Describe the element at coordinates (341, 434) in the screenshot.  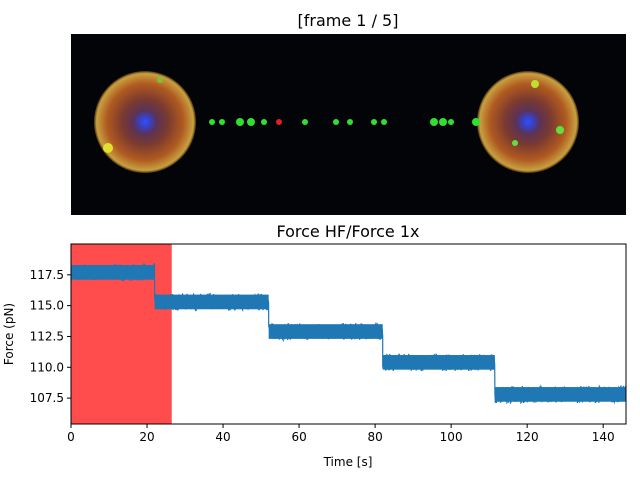
I see `x-axis: 0 20 40 60 80 100 120 140` at that location.